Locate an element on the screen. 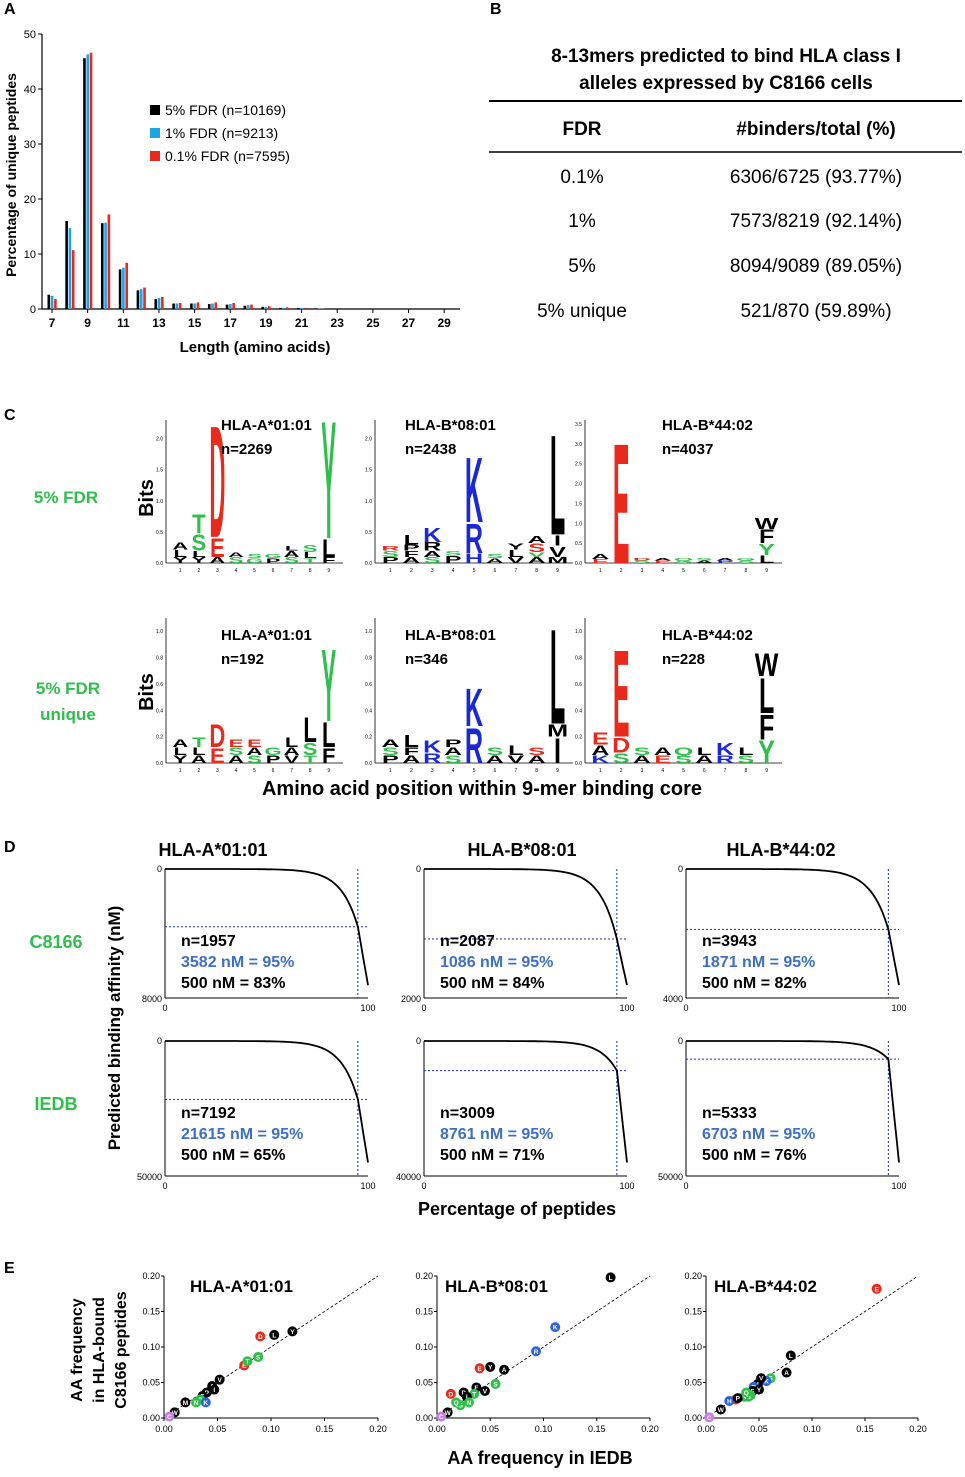  logo-letter: K is located at coordinates (432, 746).